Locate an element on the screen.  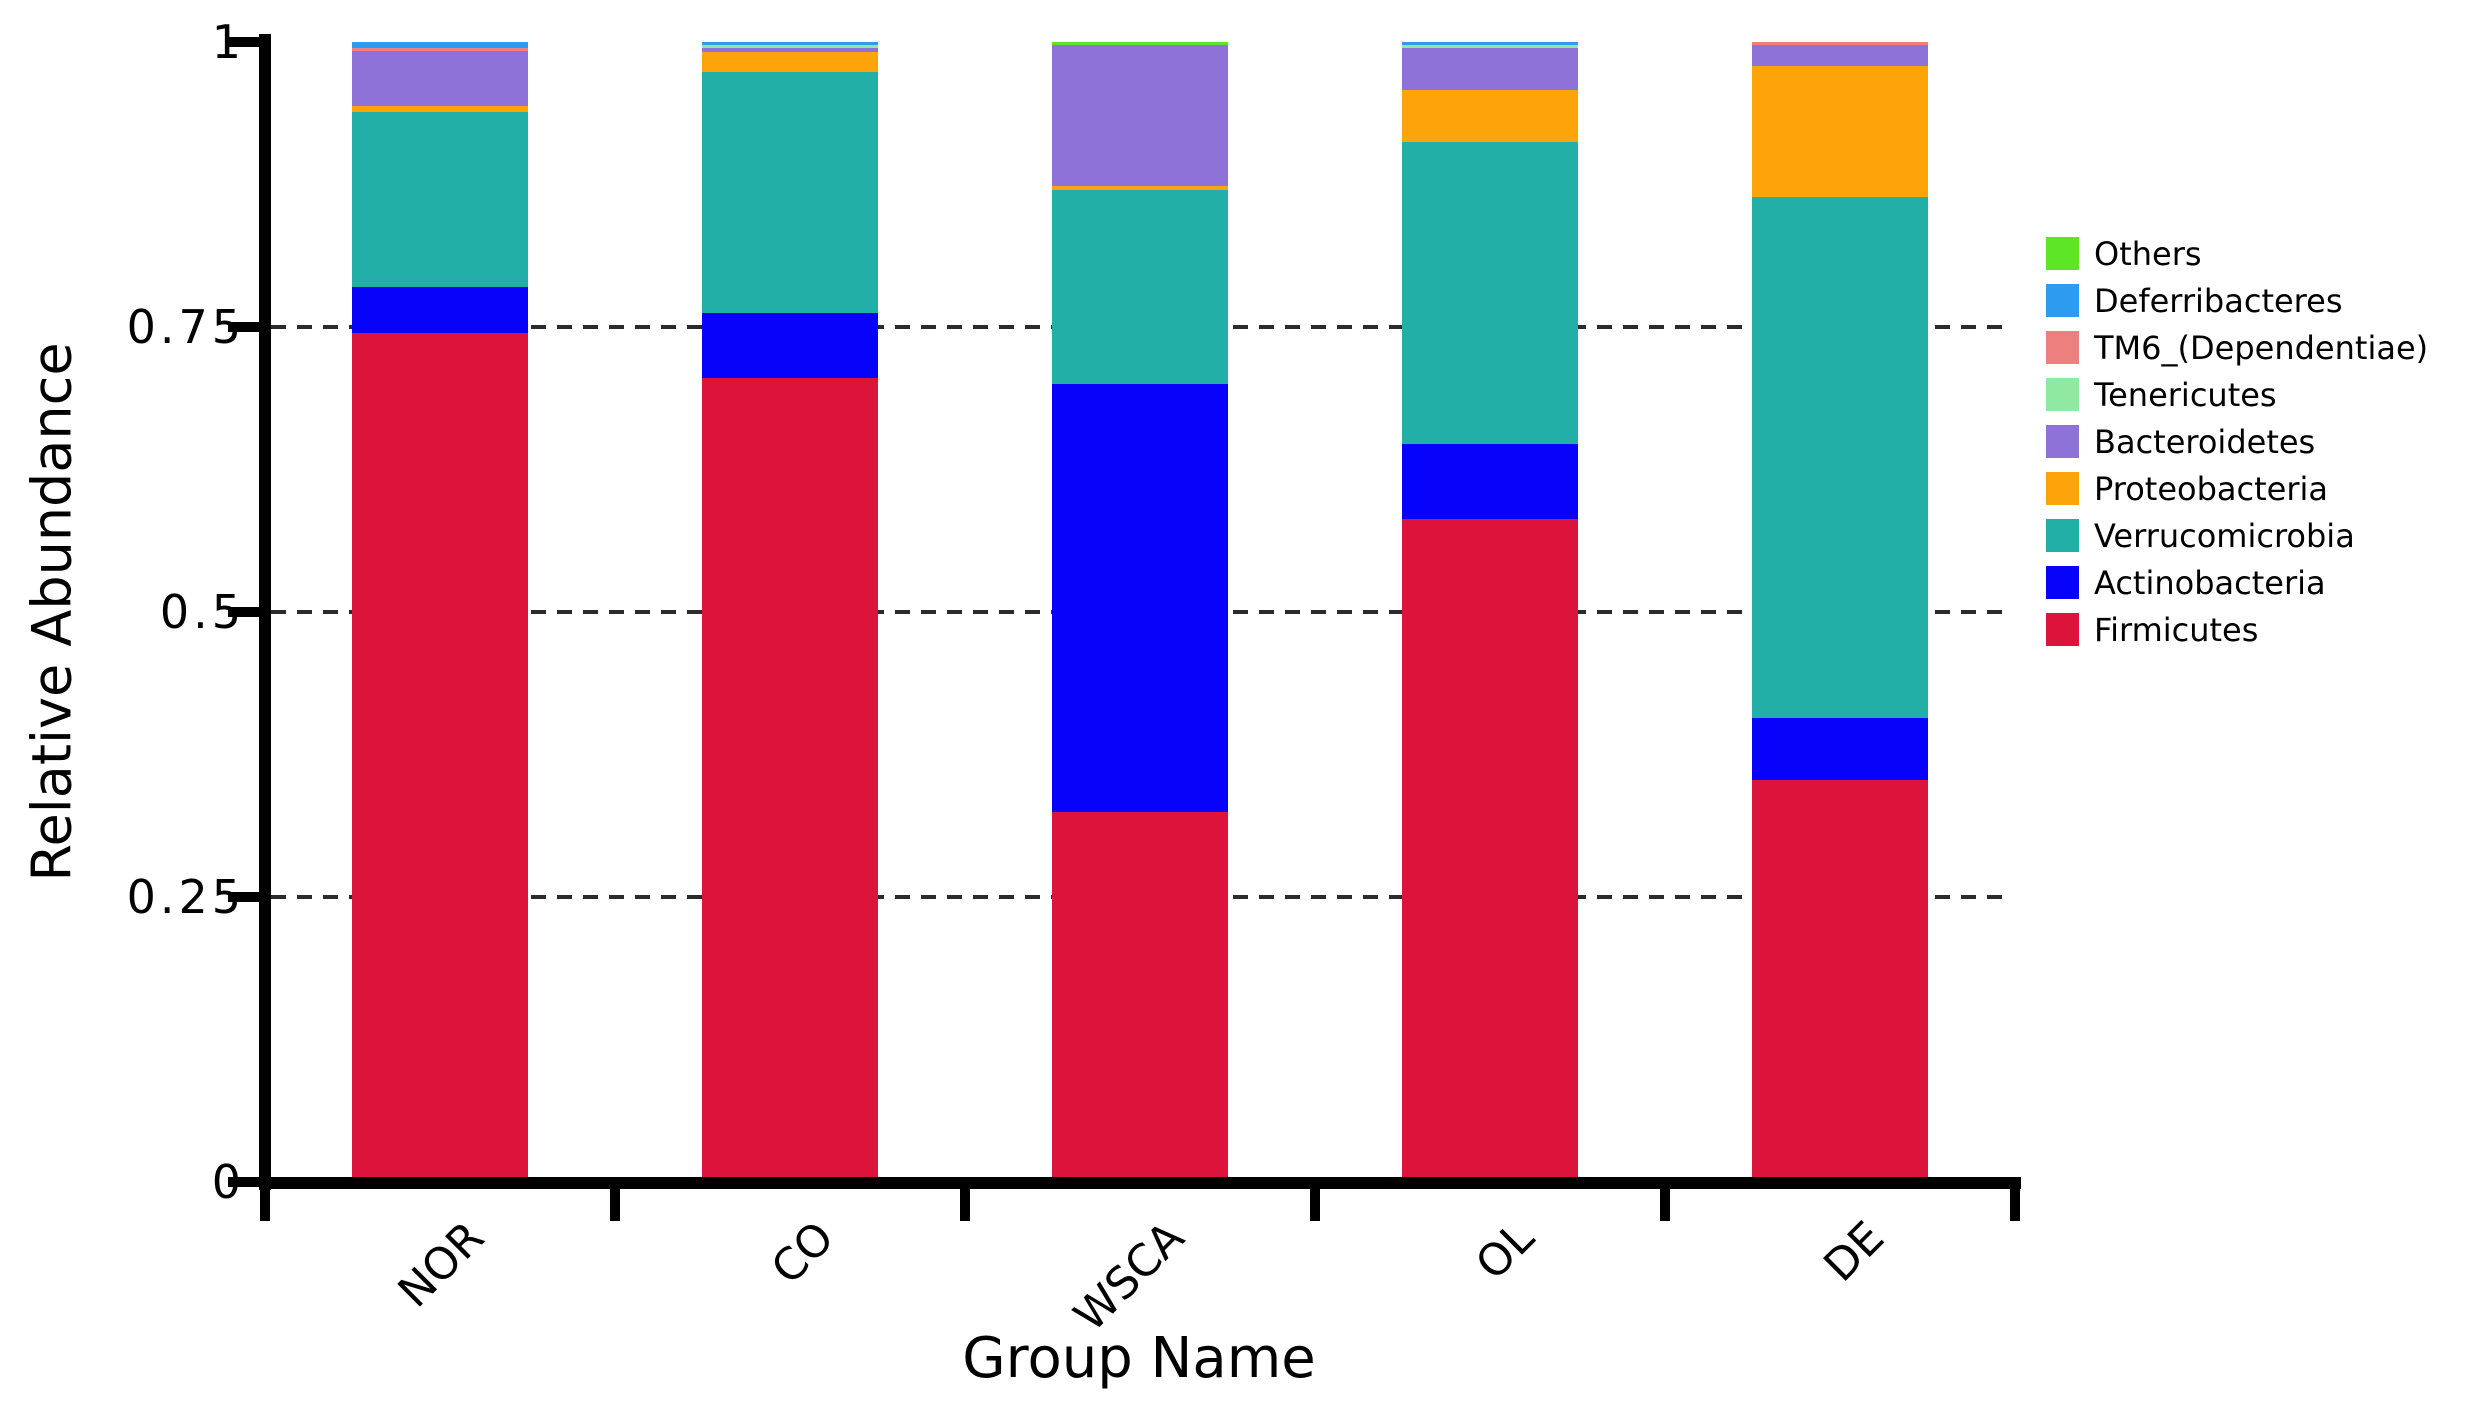
legend-label-tm6-dependentiae: TM6_(Dependentiae) is located at coordinates (2261, 347).